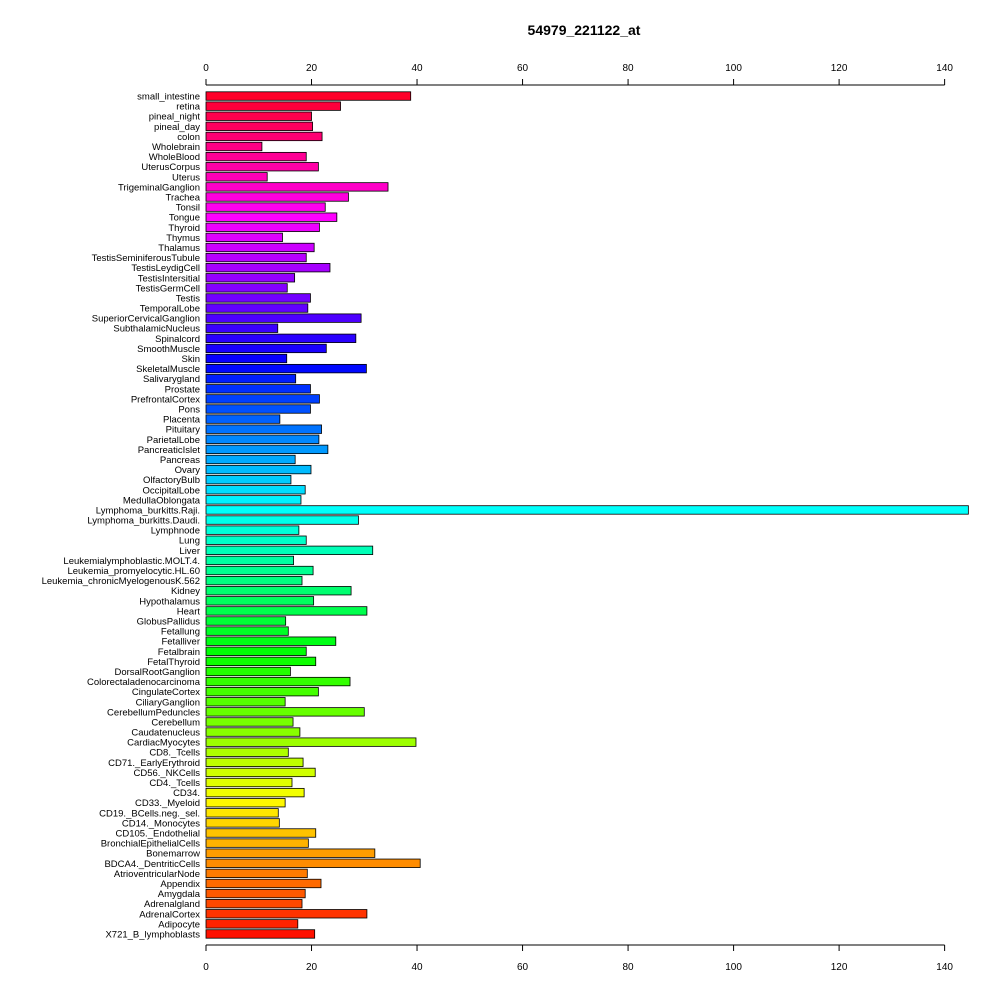  What do you see at coordinates (183, 198) in the screenshot?
I see `category-label: Trachea` at bounding box center [183, 198].